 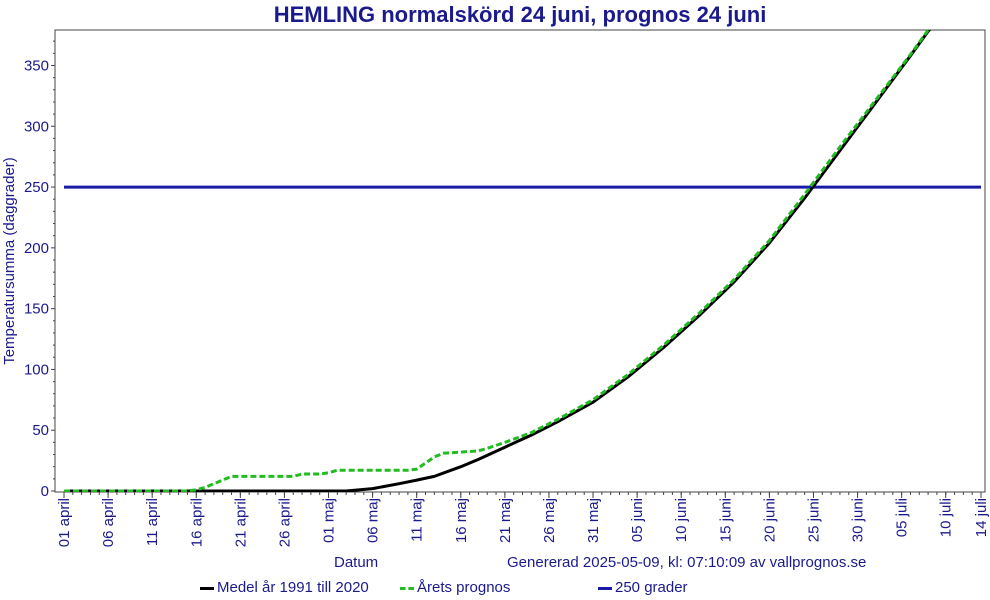 I want to click on y-tick-label: 200, so click(x=36, y=248).